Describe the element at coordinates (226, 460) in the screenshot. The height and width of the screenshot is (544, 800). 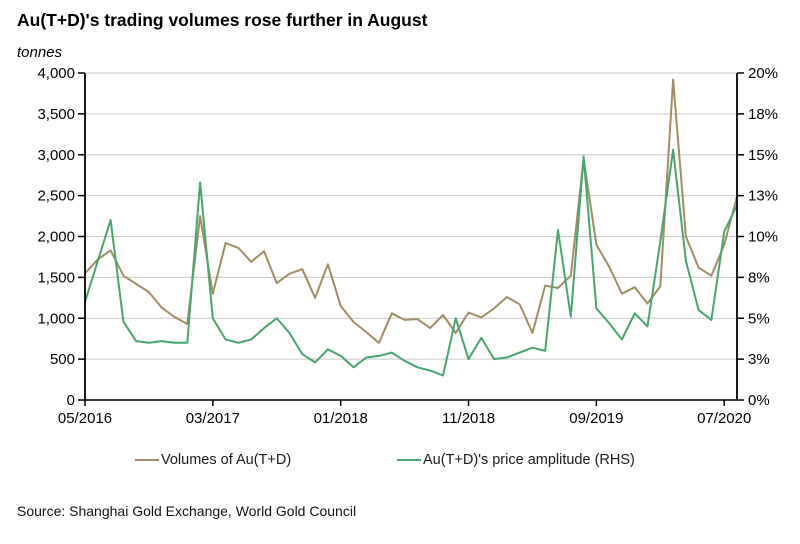
I see `legend-label-volumes: Volumes of Au(T+D)` at that location.